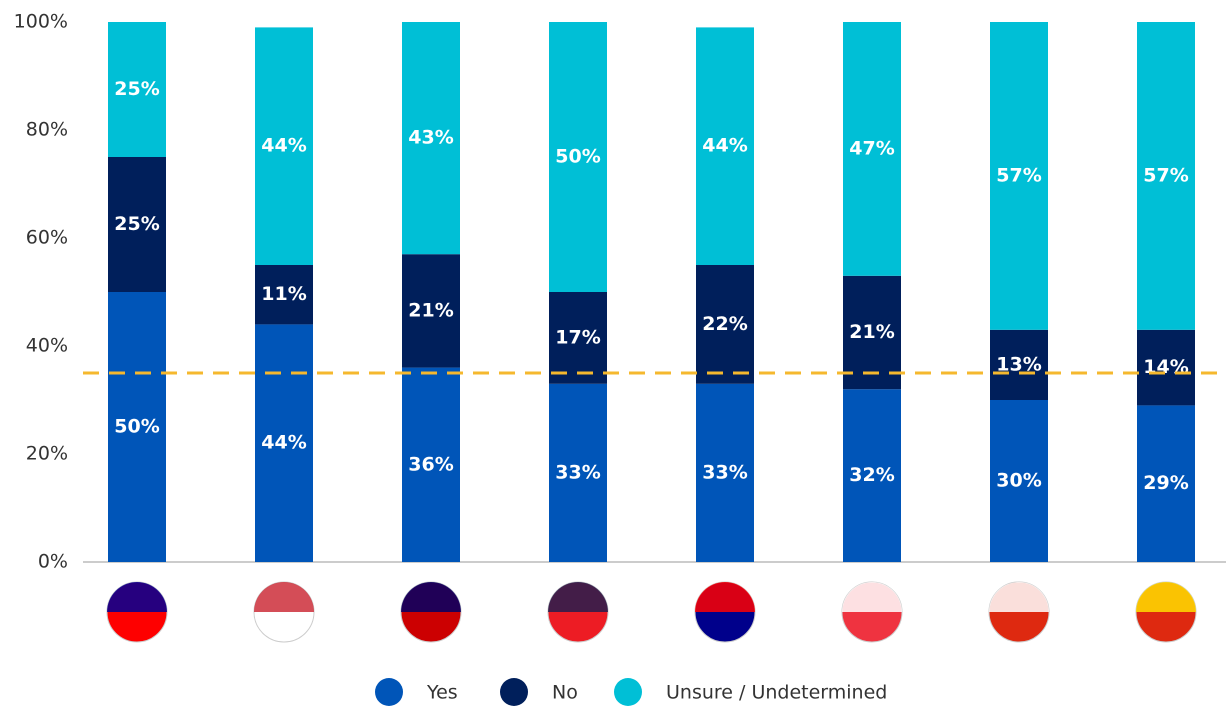  Describe the element at coordinates (776, 693) in the screenshot. I see `legend-label: Unsure / Undetermined` at that location.